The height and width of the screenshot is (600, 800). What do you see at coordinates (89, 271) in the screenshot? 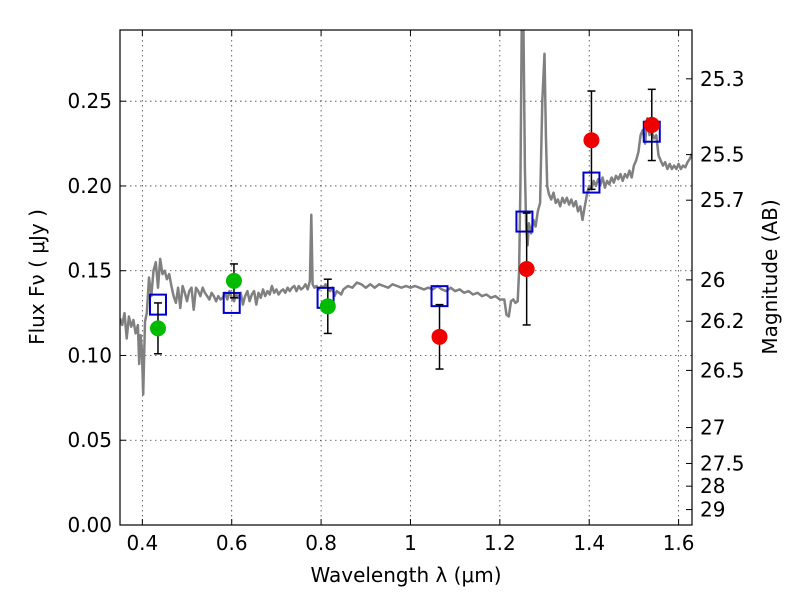
I see `y-tick-label: 0.15` at bounding box center [89, 271].